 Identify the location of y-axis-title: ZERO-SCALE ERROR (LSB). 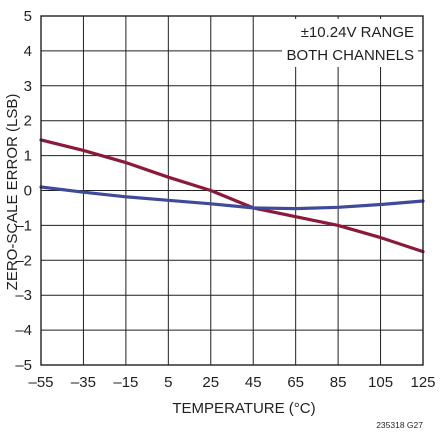
(12, 192).